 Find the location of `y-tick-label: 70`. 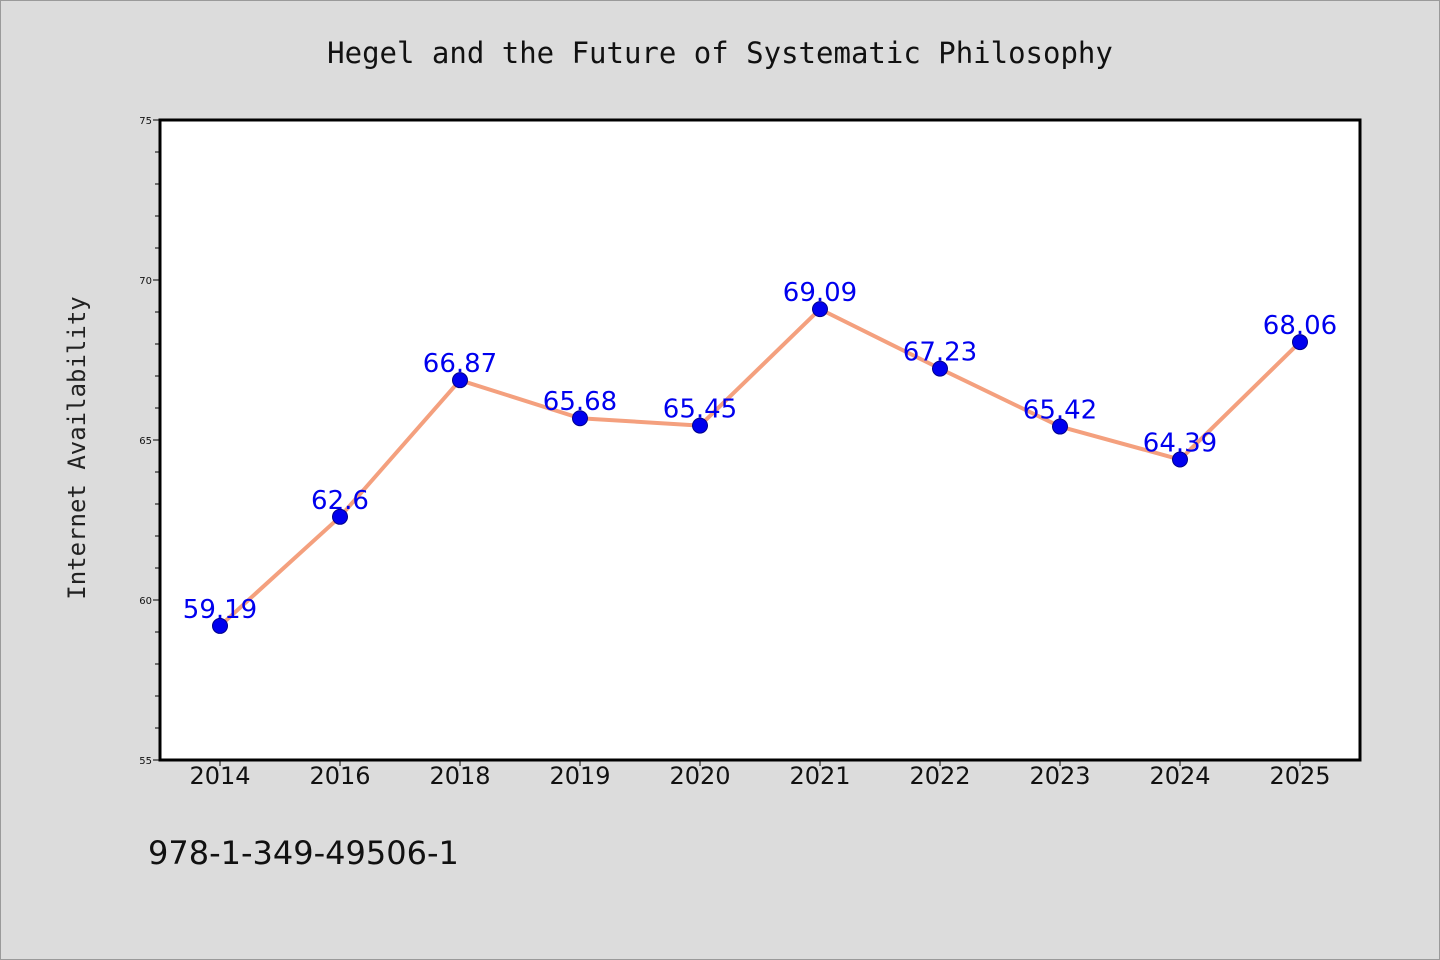

y-tick-label: 70 is located at coordinates (145, 281).